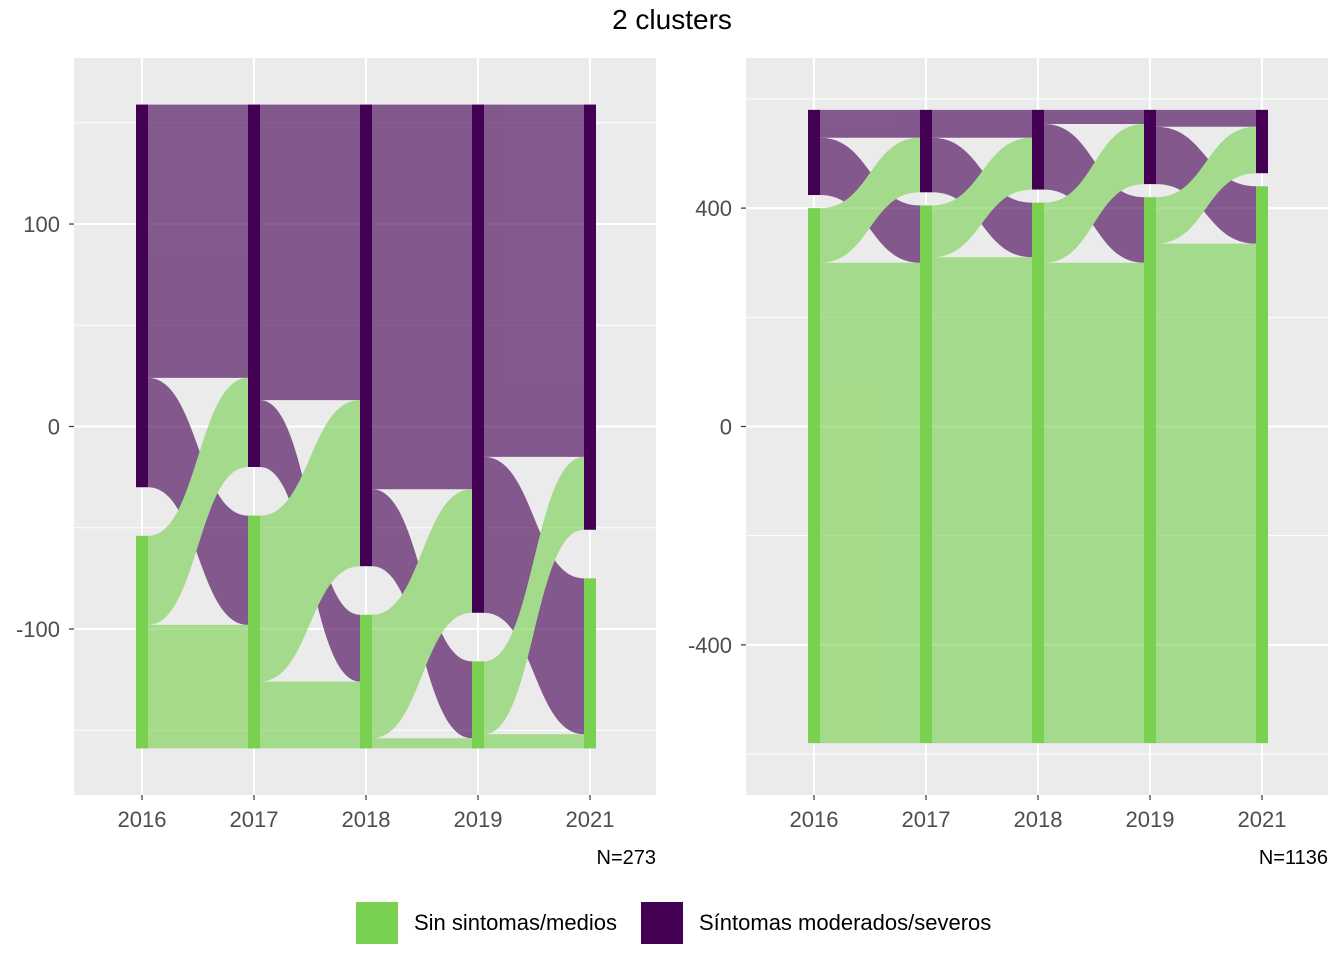 This screenshot has width=1344, height=960. What do you see at coordinates (710, 645) in the screenshot?
I see `y-tick-label: -400` at bounding box center [710, 645].